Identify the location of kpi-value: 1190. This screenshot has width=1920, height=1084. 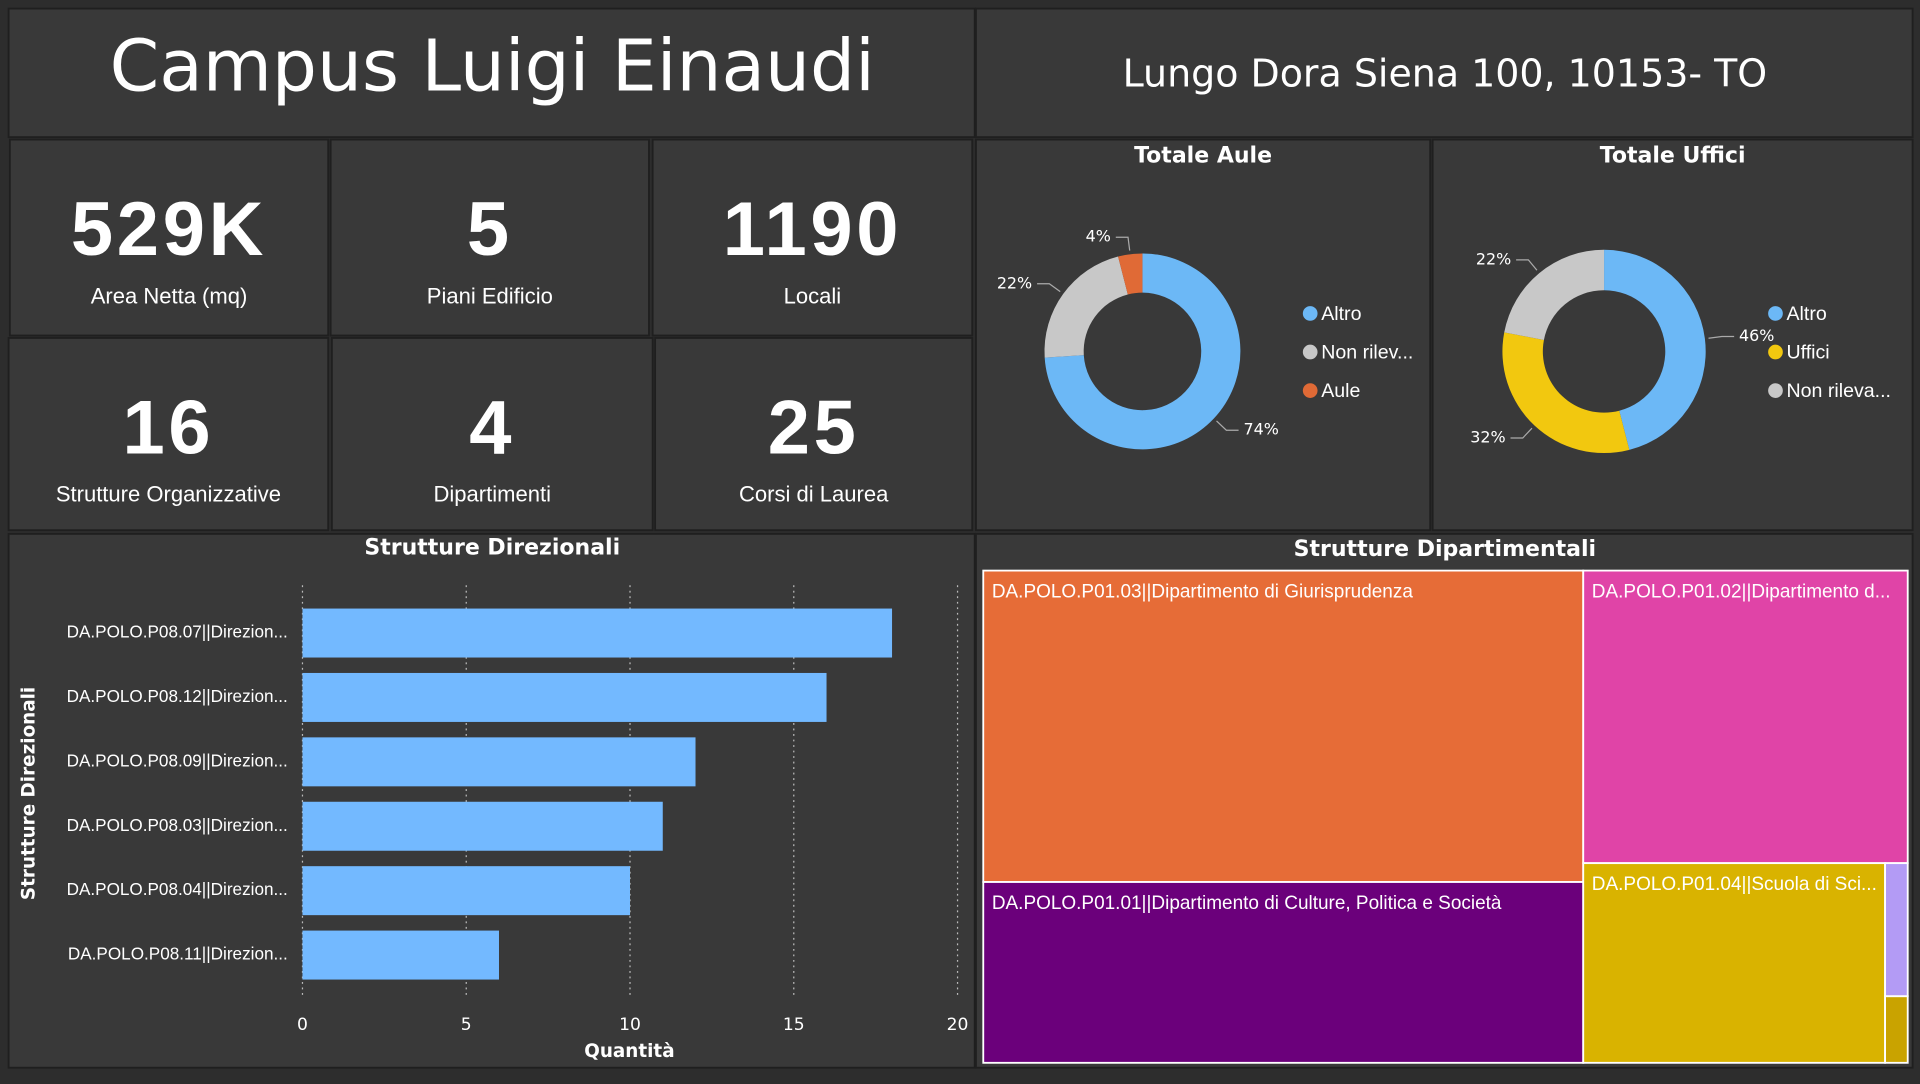
(812, 229).